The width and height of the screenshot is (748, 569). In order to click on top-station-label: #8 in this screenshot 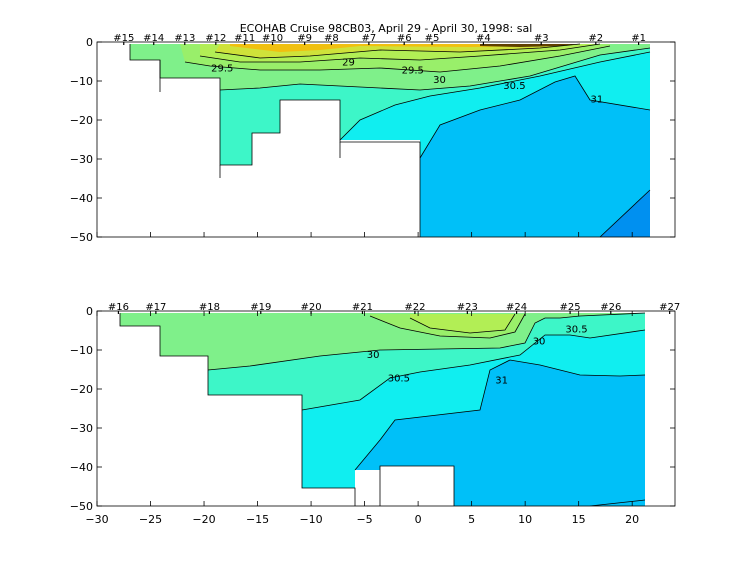, I will do `click(331, 38)`.